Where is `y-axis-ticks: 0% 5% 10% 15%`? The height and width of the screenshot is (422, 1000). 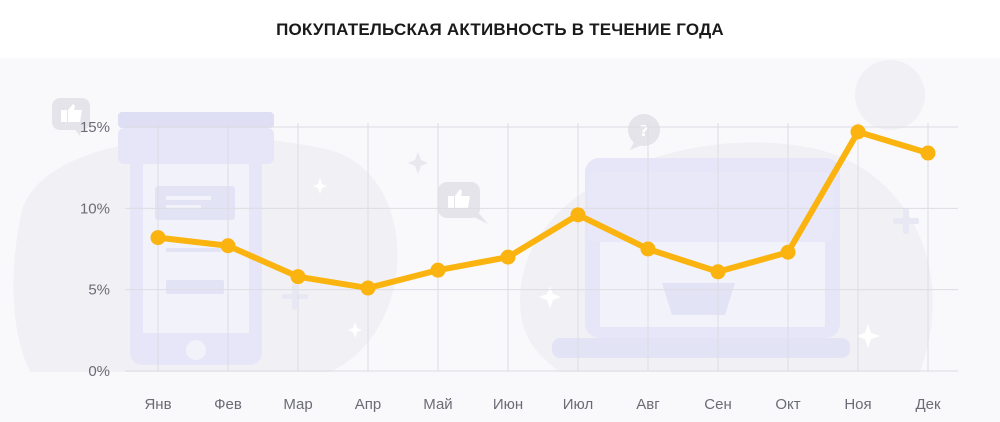
y-axis-ticks: 0% 5% 10% 15% is located at coordinates (95, 249).